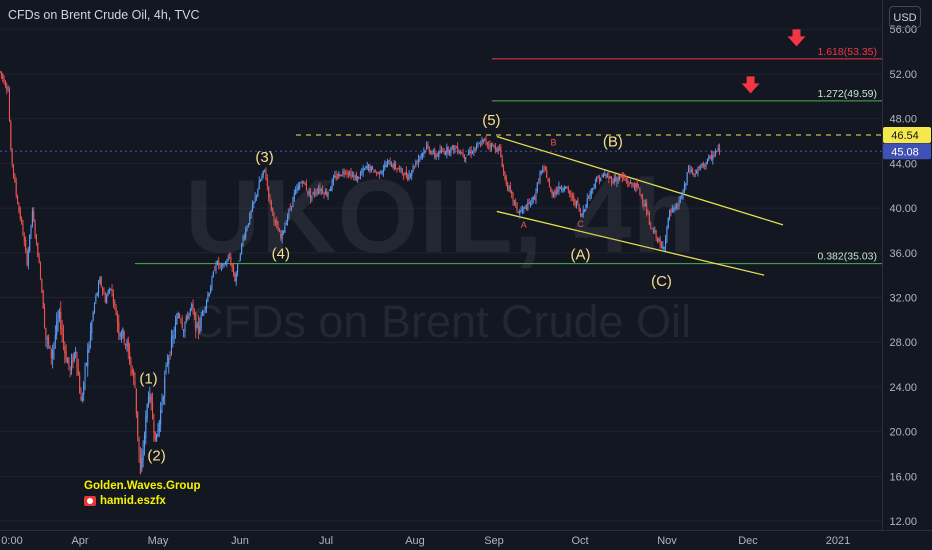 The image size is (932, 550). I want to click on wave-label: (4), so click(281, 253).